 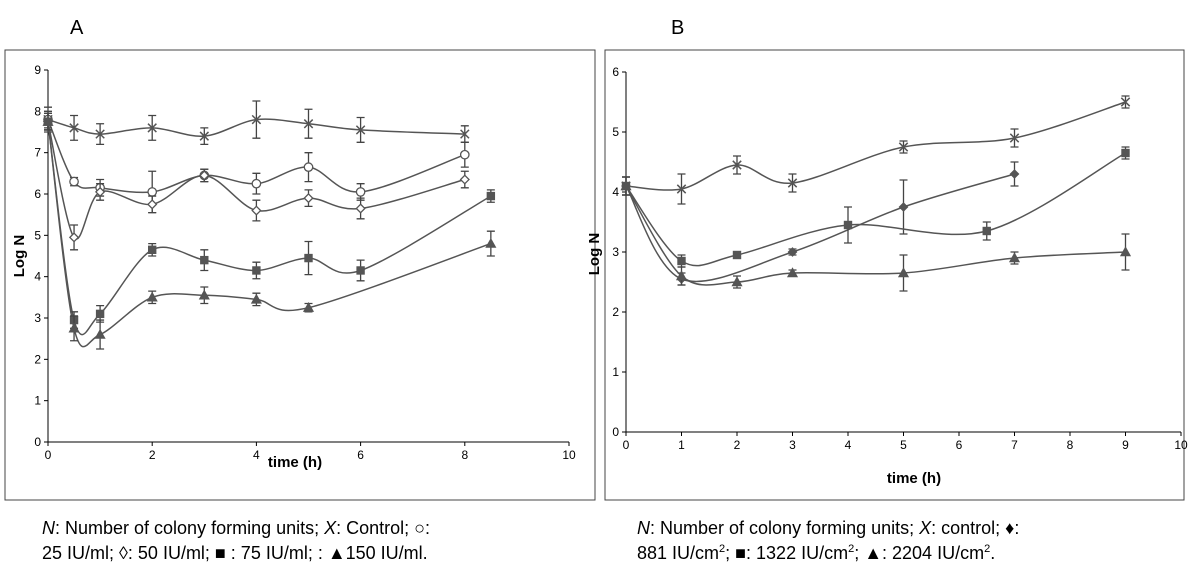 What do you see at coordinates (615, 192) in the screenshot?
I see `panel-b-y-tick-label: 4` at bounding box center [615, 192].